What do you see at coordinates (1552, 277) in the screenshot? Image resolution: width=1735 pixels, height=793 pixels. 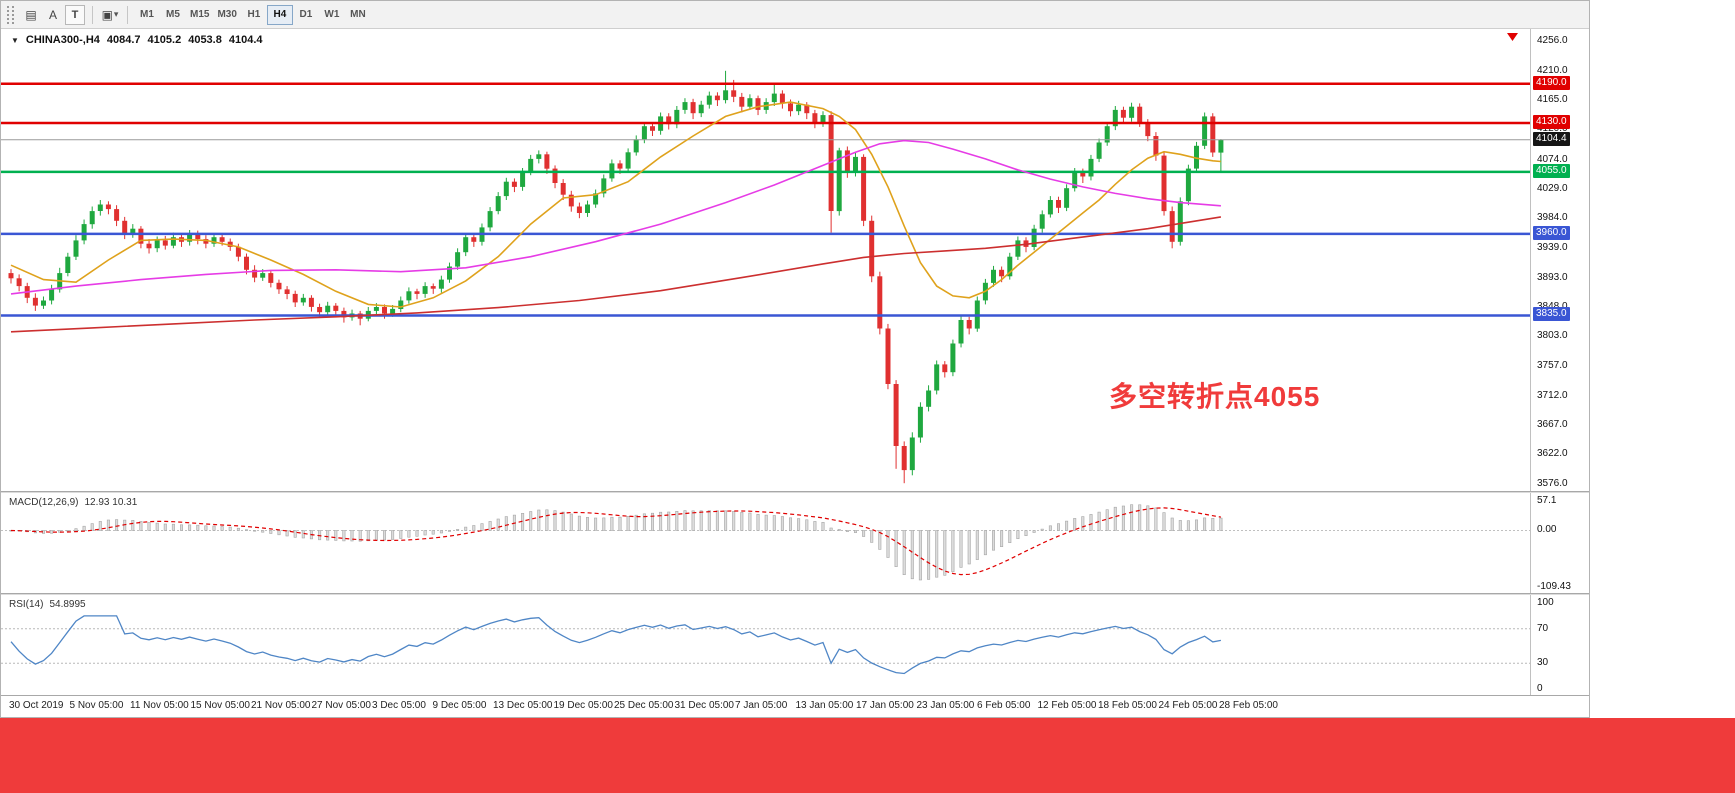 I see `price-tick: 3893.0` at bounding box center [1552, 277].